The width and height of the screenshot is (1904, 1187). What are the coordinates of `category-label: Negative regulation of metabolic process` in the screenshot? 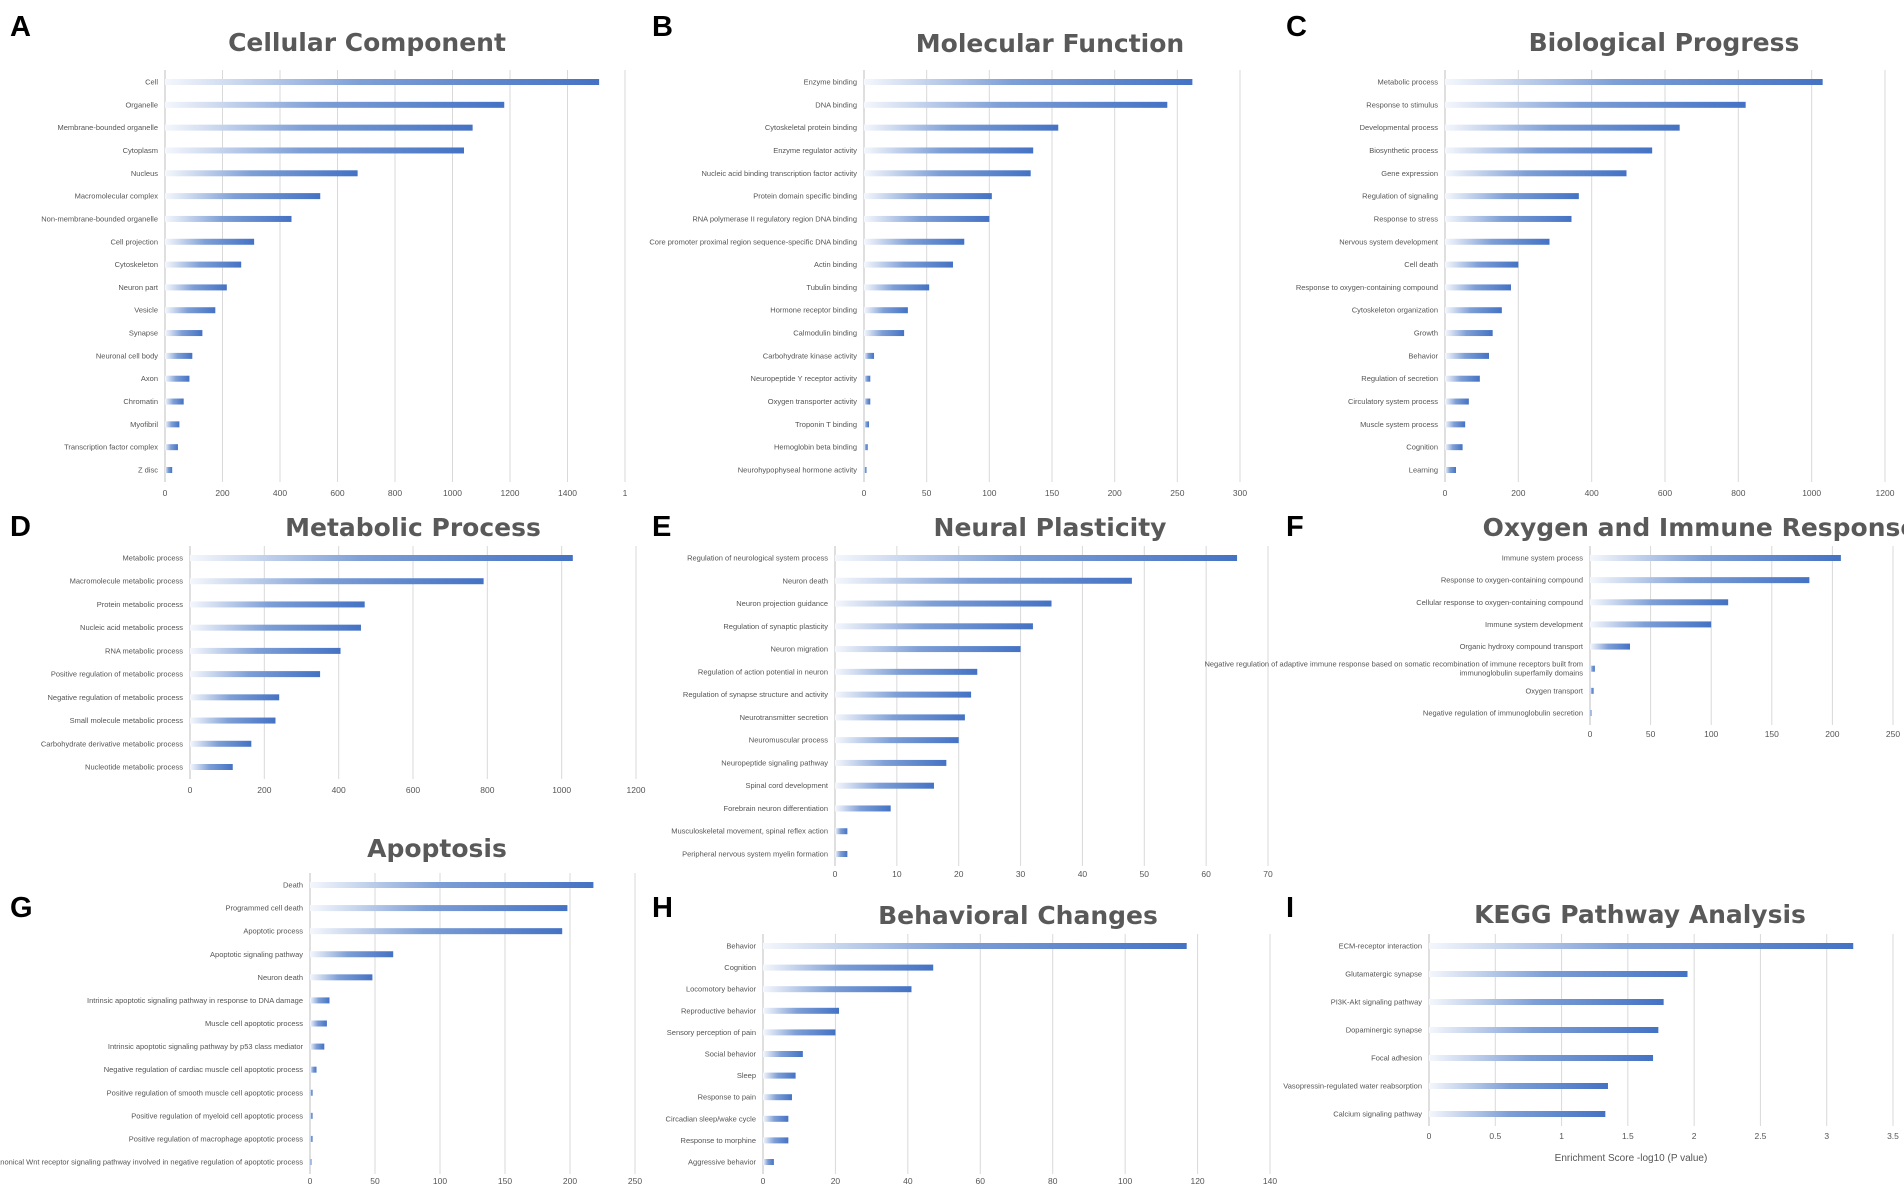 It's located at (116, 697).